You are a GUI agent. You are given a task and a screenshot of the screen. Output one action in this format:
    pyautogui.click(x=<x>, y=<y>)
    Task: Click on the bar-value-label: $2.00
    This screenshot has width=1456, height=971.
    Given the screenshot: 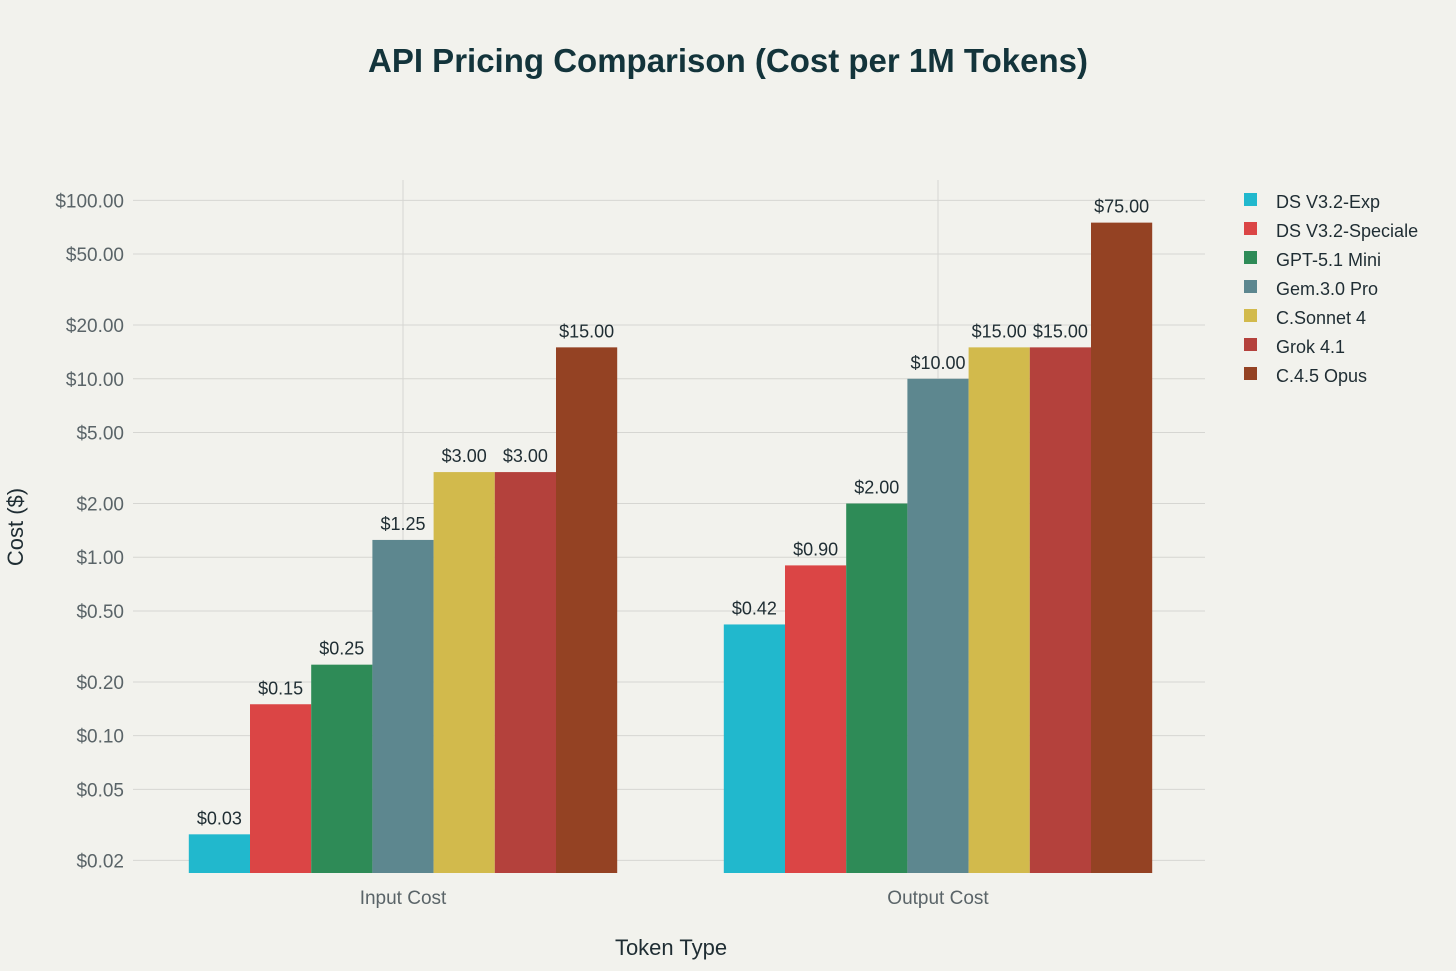 What is the action you would take?
    pyautogui.click(x=876, y=488)
    